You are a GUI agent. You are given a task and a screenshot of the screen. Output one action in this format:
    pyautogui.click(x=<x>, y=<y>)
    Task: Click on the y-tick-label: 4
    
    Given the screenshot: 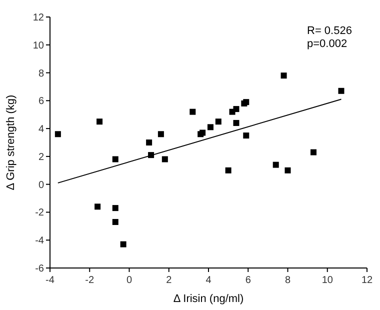 What is the action you would take?
    pyautogui.click(x=41, y=130)
    